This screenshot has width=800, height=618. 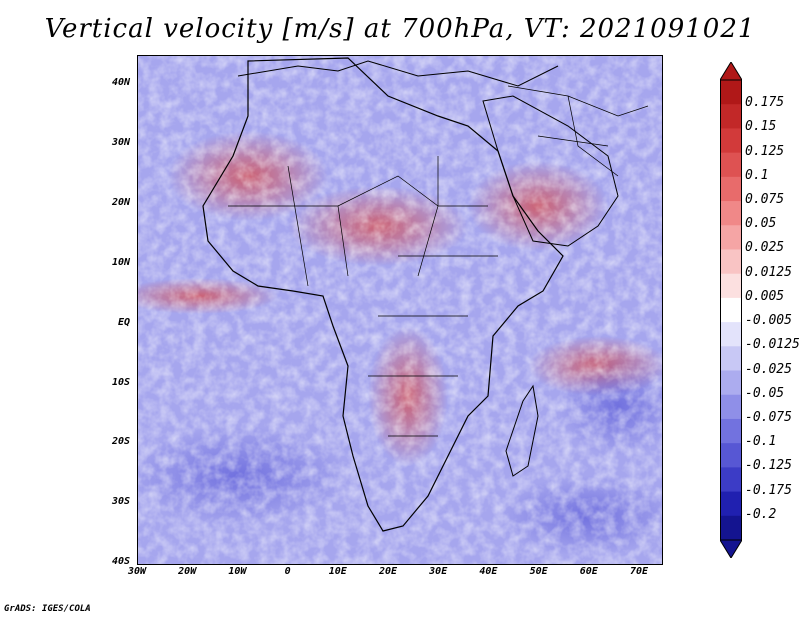 I want to click on middle-east-borders, so click(x=578, y=131).